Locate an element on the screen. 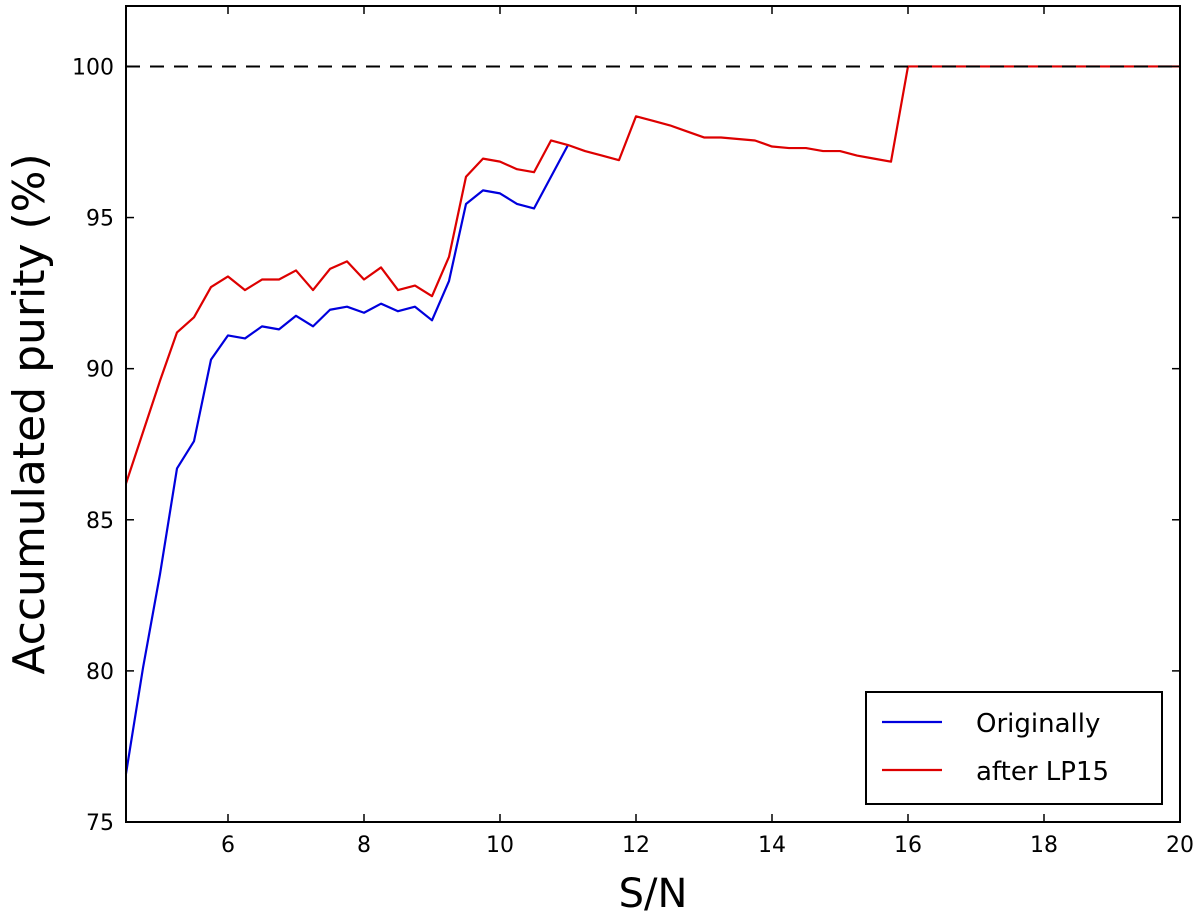 This screenshot has height=917, width=1200. x-tick-label: 20 is located at coordinates (1180, 845).